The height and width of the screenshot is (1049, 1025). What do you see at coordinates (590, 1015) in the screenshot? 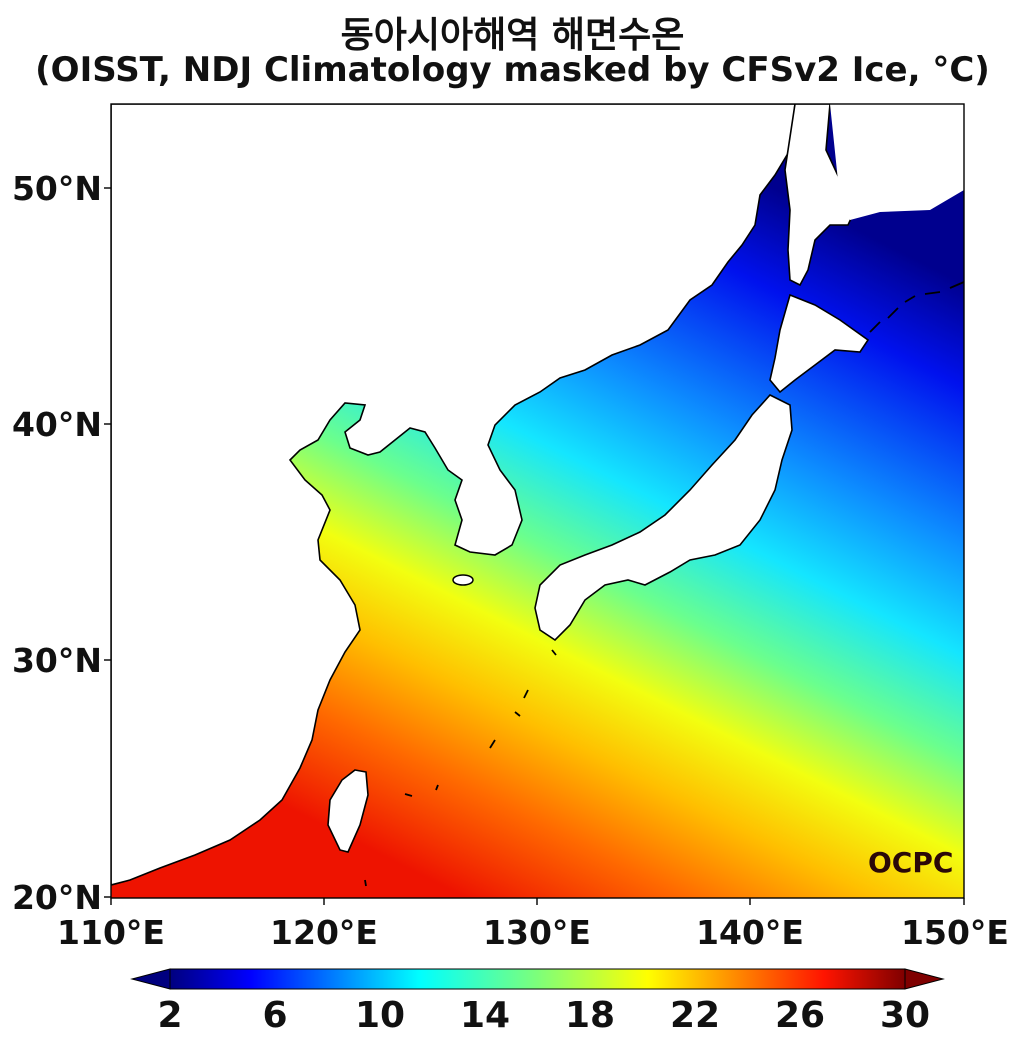
I see `colorbar-tick-label: 18` at bounding box center [590, 1015].